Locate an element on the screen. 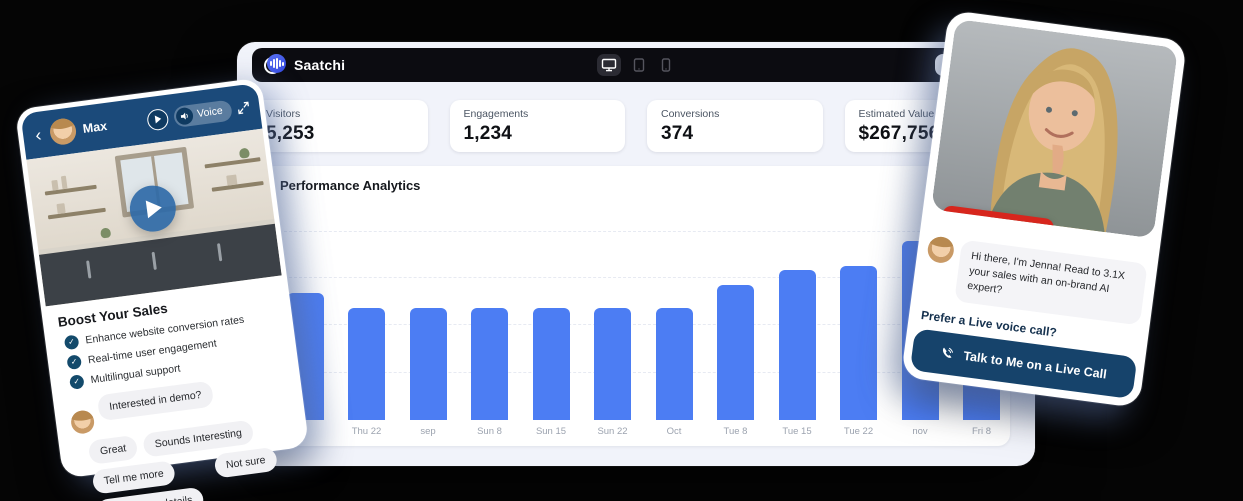 The width and height of the screenshot is (1243, 501). x-axis-label: Sun 8 is located at coordinates (489, 431).